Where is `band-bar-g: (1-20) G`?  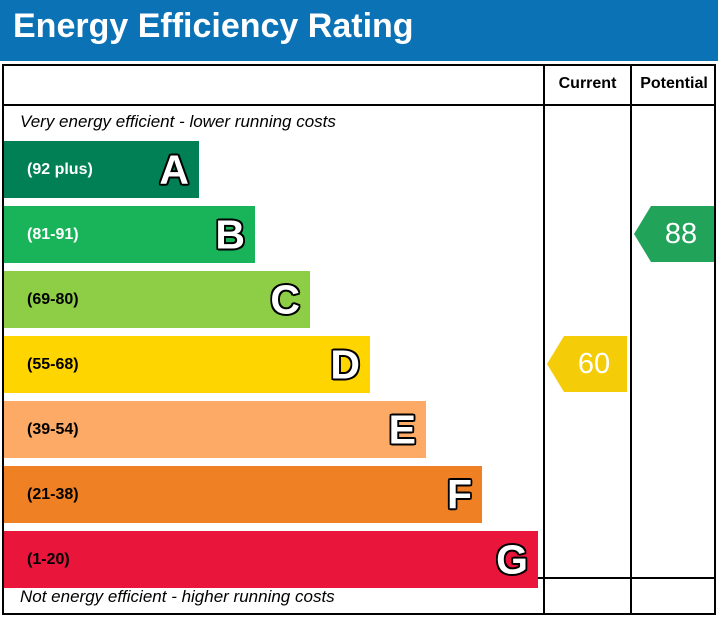
band-bar-g: (1-20) G is located at coordinates (271, 559).